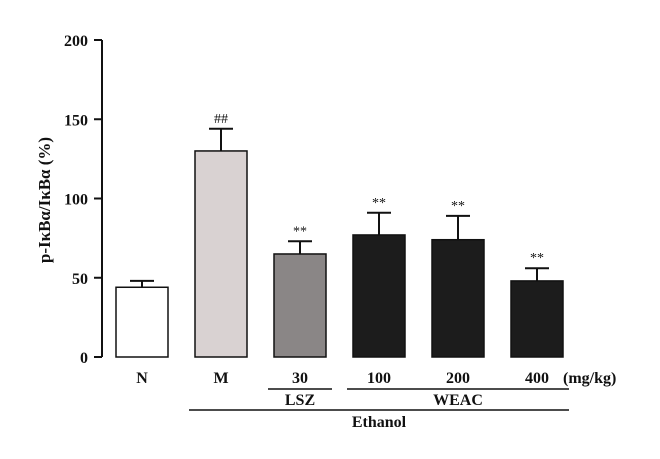 This screenshot has height=459, width=660. Describe the element at coordinates (84, 358) in the screenshot. I see `y-tick-label: 0` at that location.